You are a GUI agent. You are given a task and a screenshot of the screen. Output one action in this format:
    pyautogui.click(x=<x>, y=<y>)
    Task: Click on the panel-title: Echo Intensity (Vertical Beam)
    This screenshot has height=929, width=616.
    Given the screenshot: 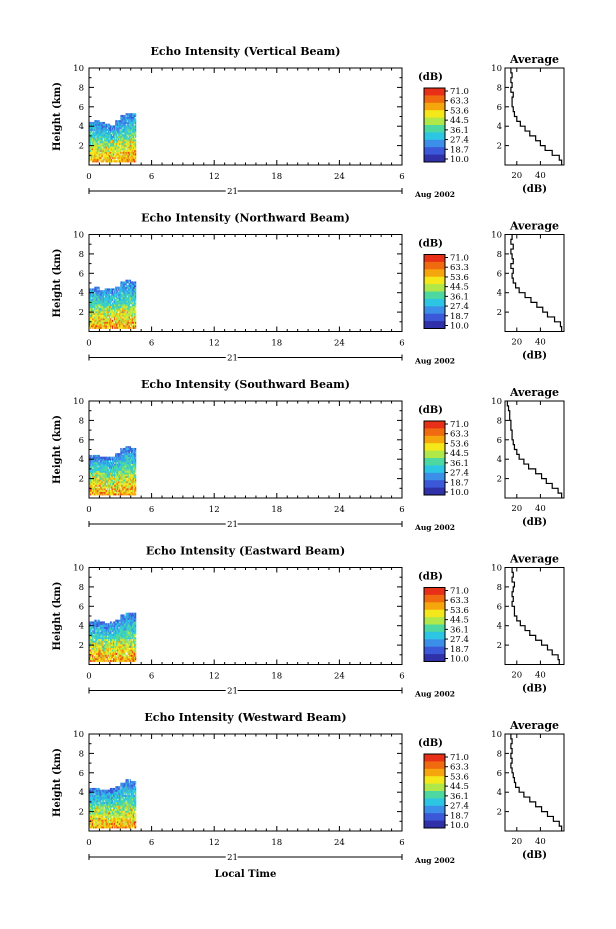 What is the action you would take?
    pyautogui.click(x=245, y=51)
    